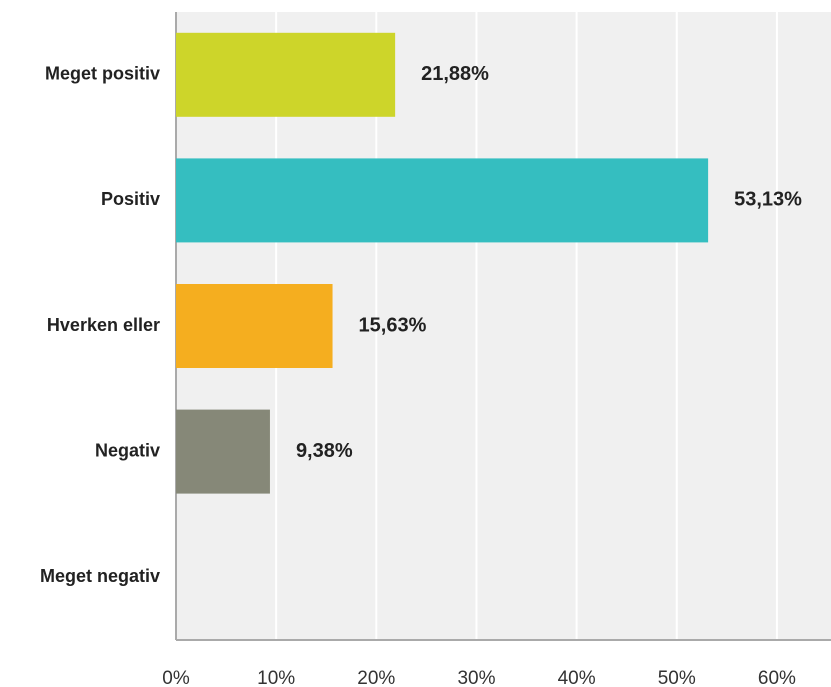 The image size is (831, 687). Describe the element at coordinates (100, 576) in the screenshot. I see `y-tick-label: Meget negativ` at that location.